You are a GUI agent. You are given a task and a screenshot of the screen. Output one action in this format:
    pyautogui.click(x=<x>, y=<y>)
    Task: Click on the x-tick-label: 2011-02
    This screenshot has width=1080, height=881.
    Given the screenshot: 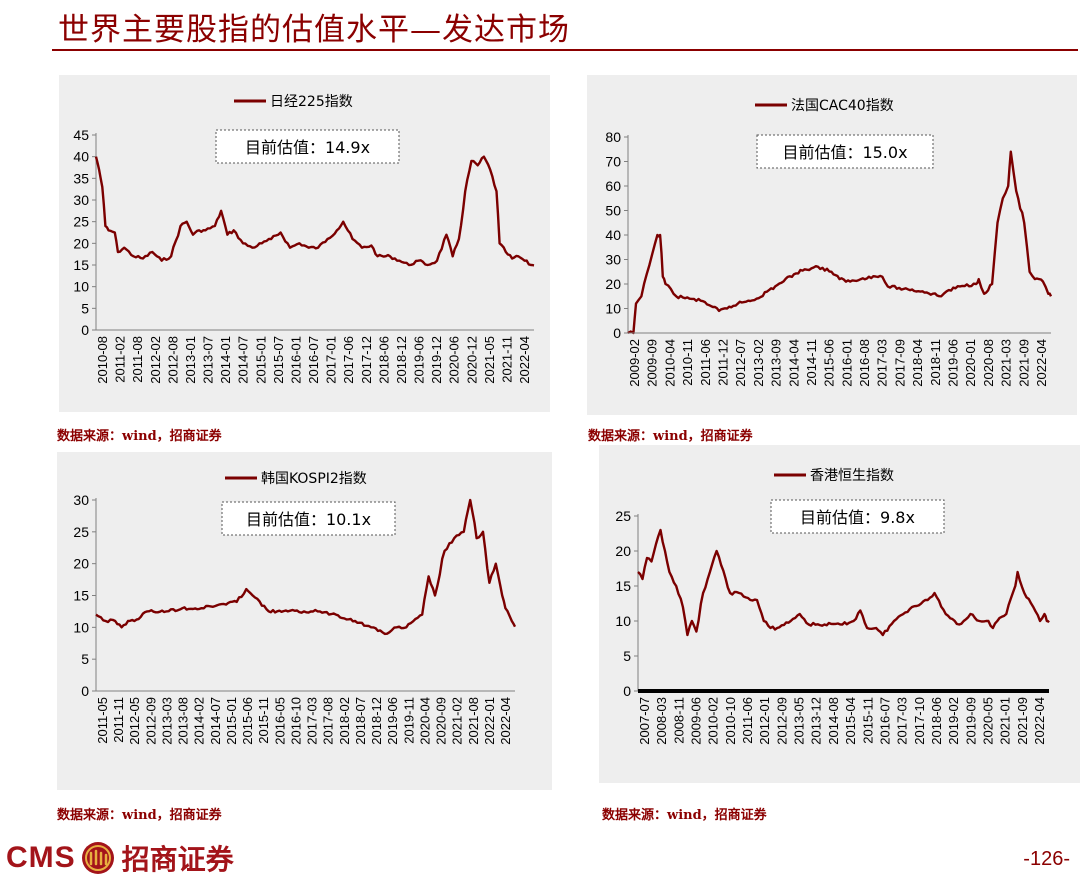 What is the action you would take?
    pyautogui.click(x=120, y=359)
    